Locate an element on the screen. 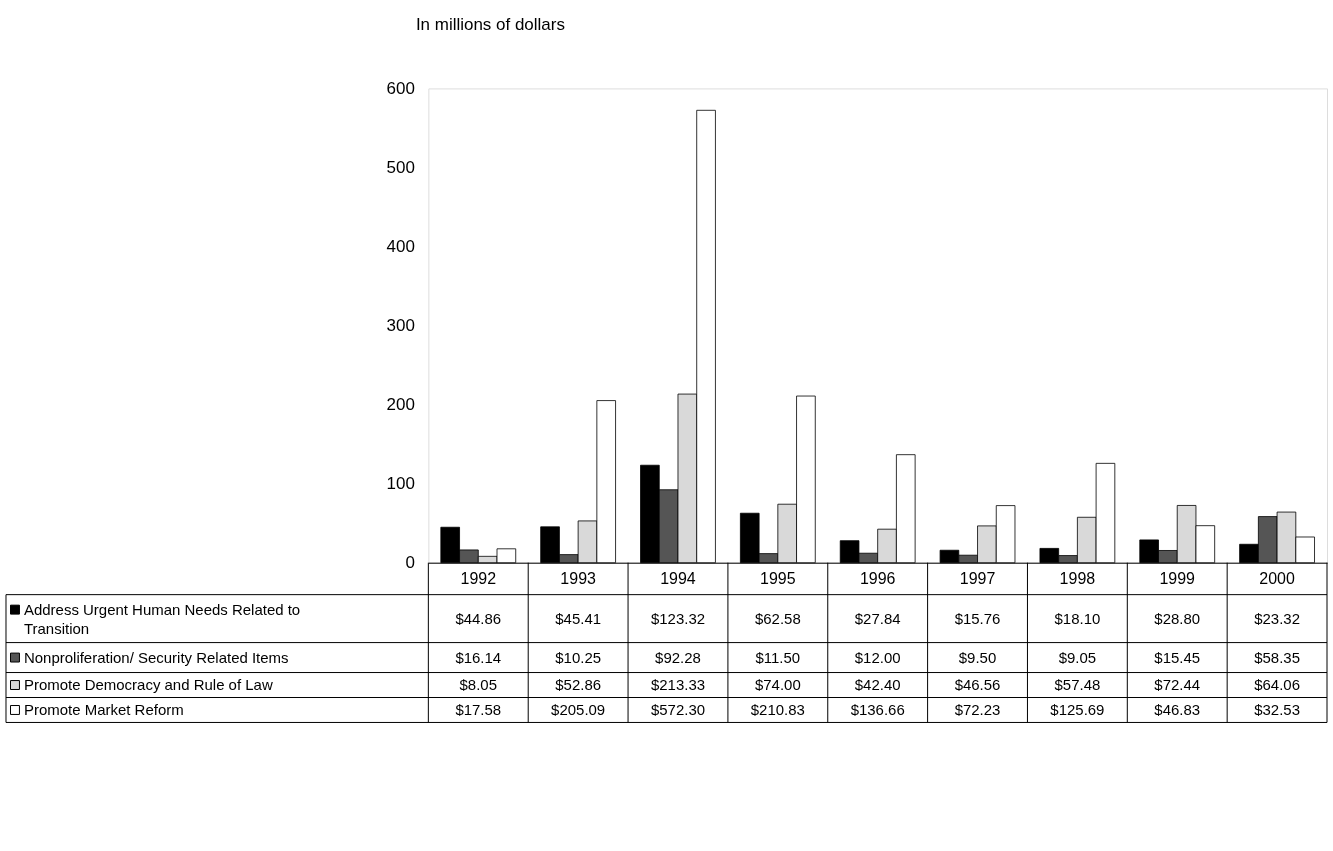 This screenshot has width=1333, height=851. data-label: $8.05 is located at coordinates (478, 685).